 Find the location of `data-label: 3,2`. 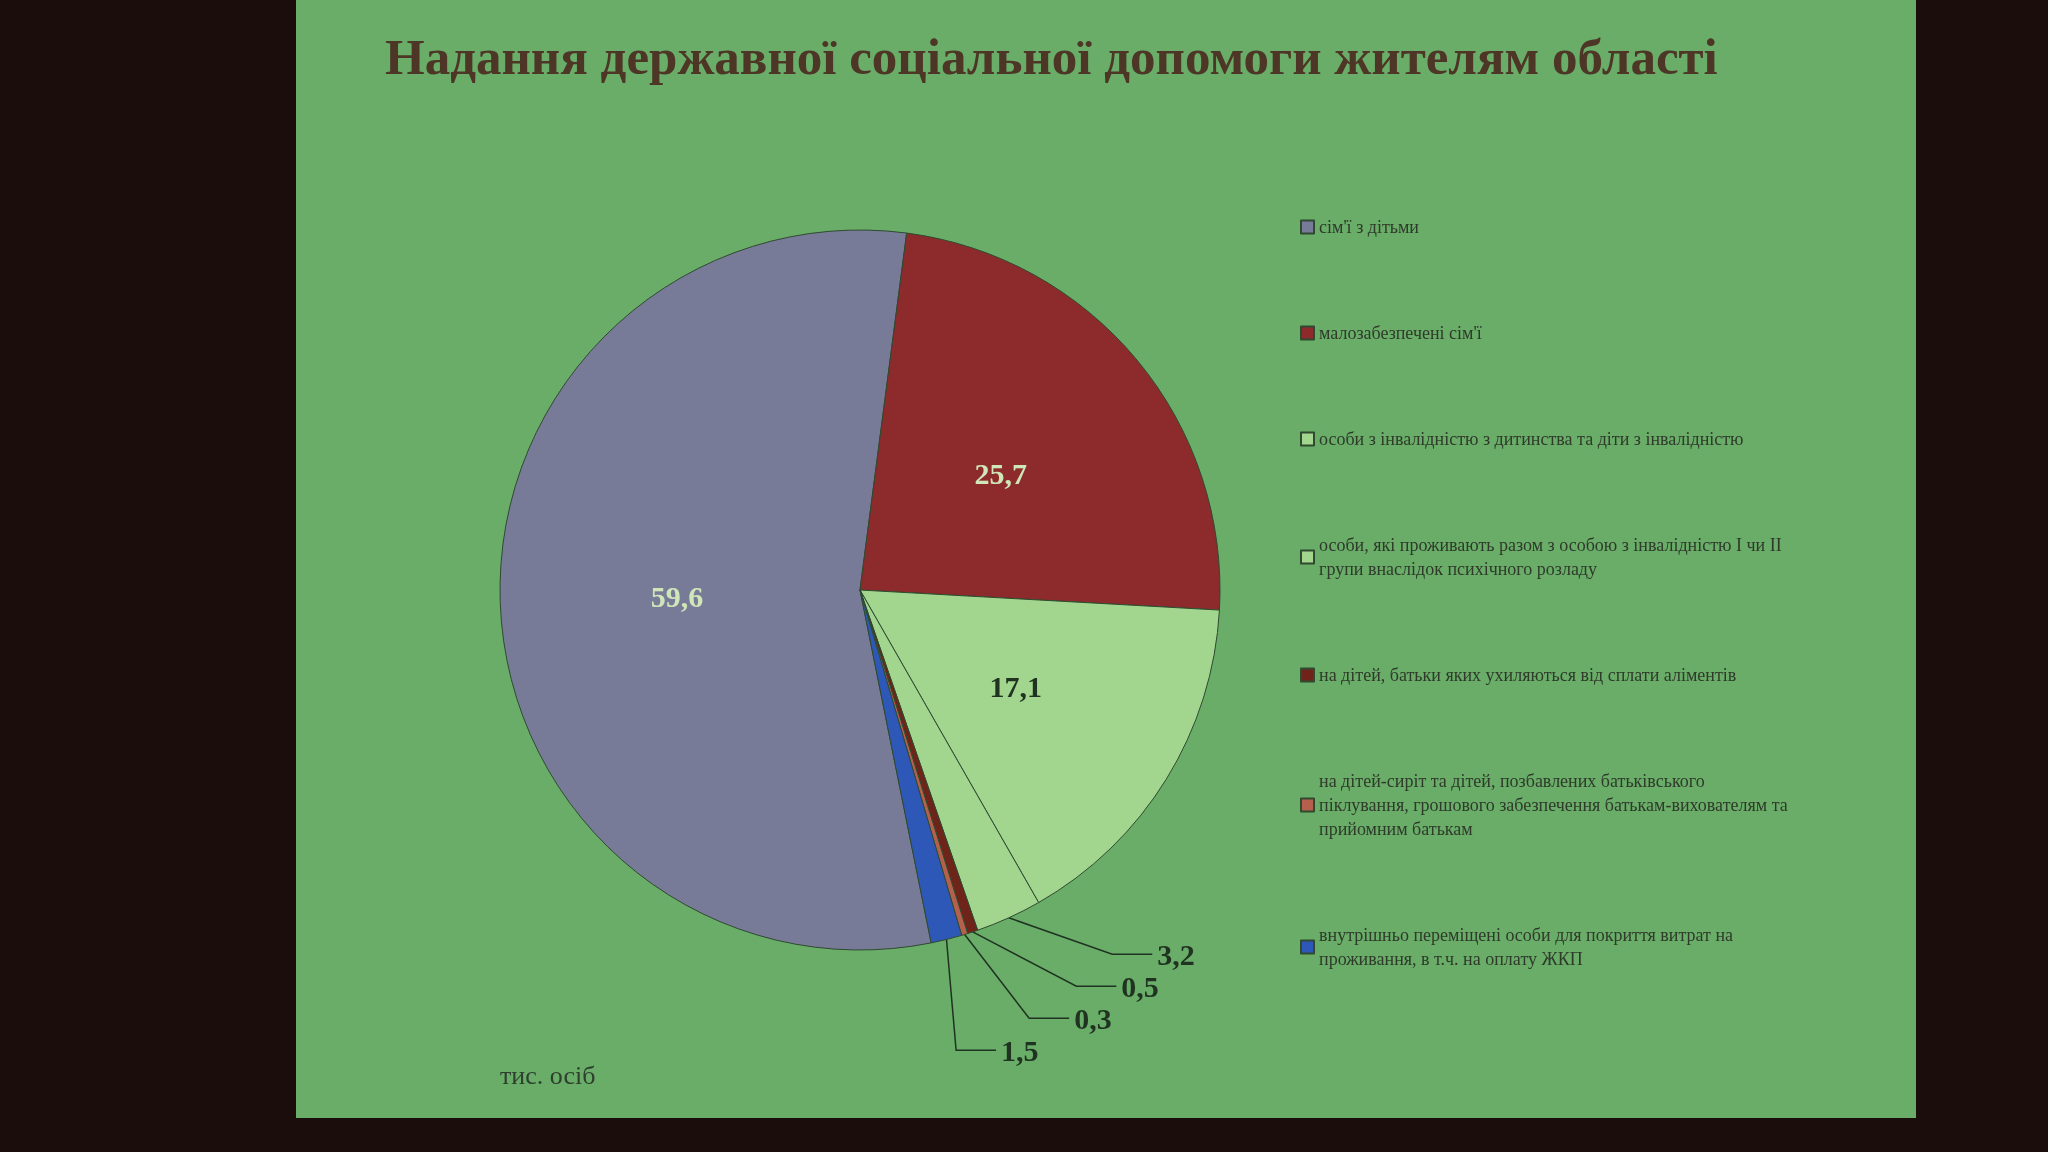

data-label: 3,2 is located at coordinates (1176, 954).